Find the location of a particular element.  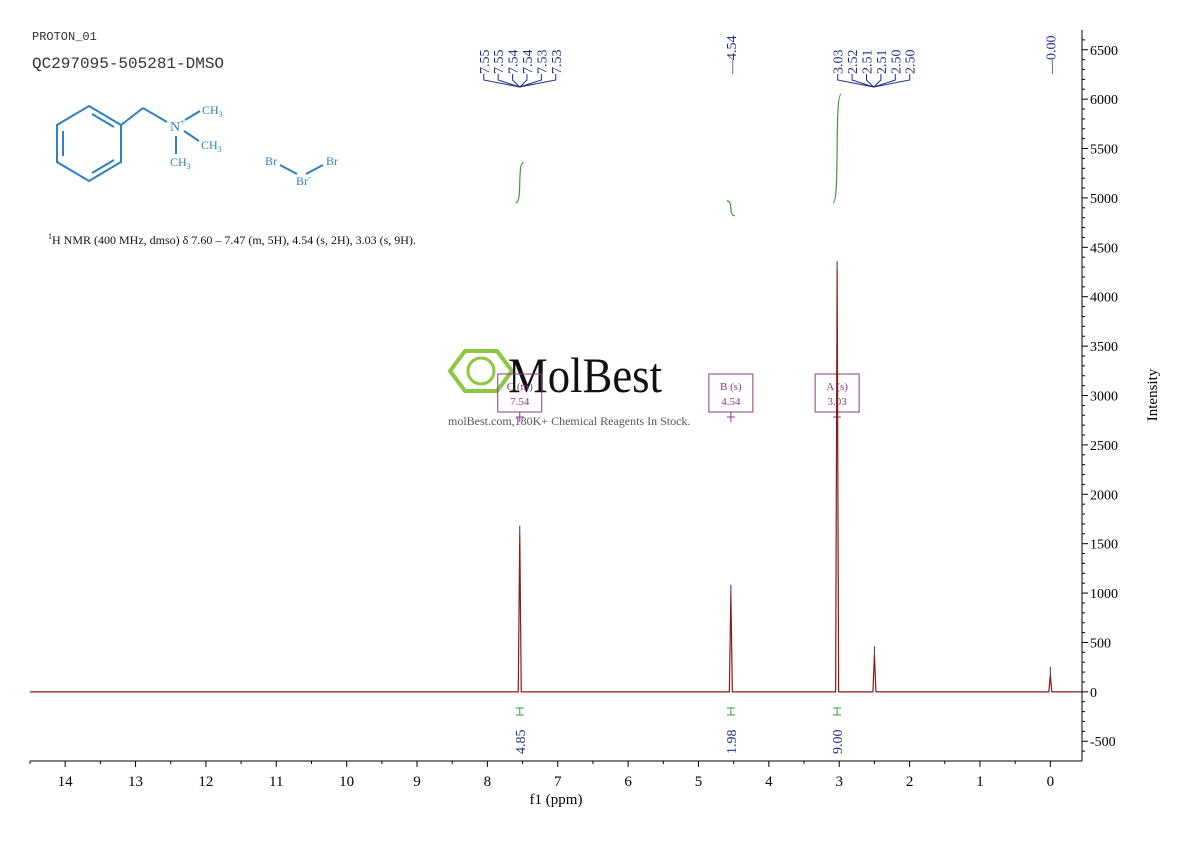

y-tick-label: 5000 is located at coordinates (1104, 199).